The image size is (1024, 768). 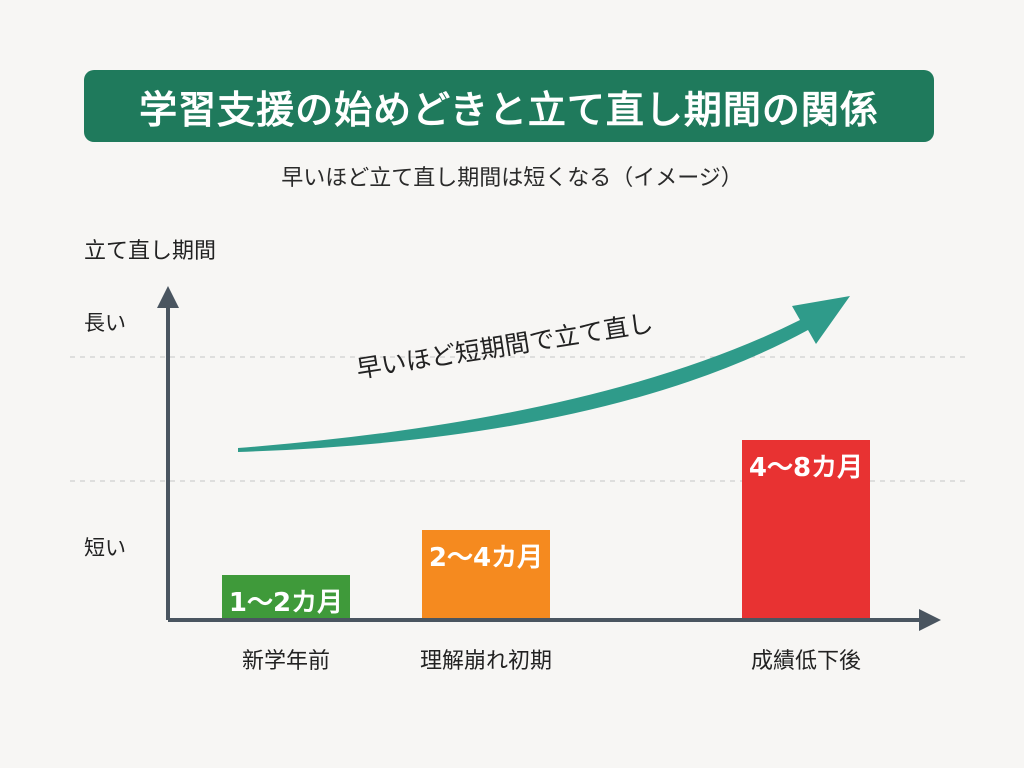 I want to click on y-axis-arrowhead, so click(x=168, y=297).